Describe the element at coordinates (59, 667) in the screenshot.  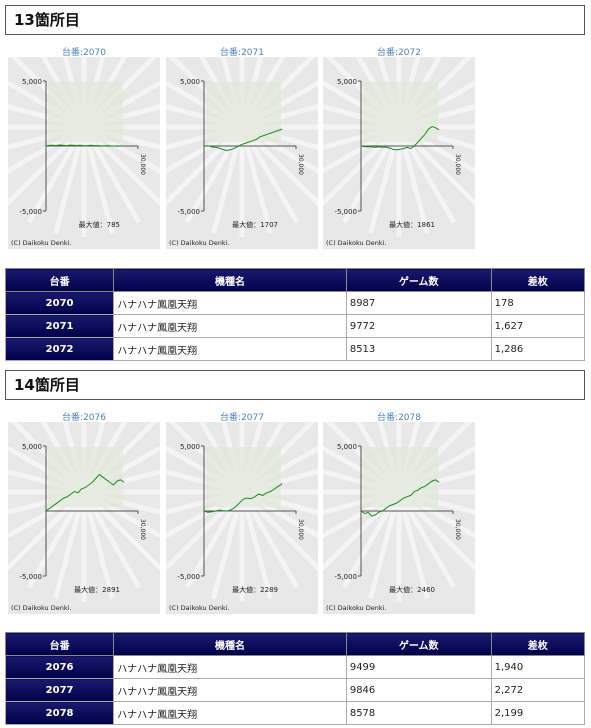
I see `machine-number-cell: 2076` at that location.